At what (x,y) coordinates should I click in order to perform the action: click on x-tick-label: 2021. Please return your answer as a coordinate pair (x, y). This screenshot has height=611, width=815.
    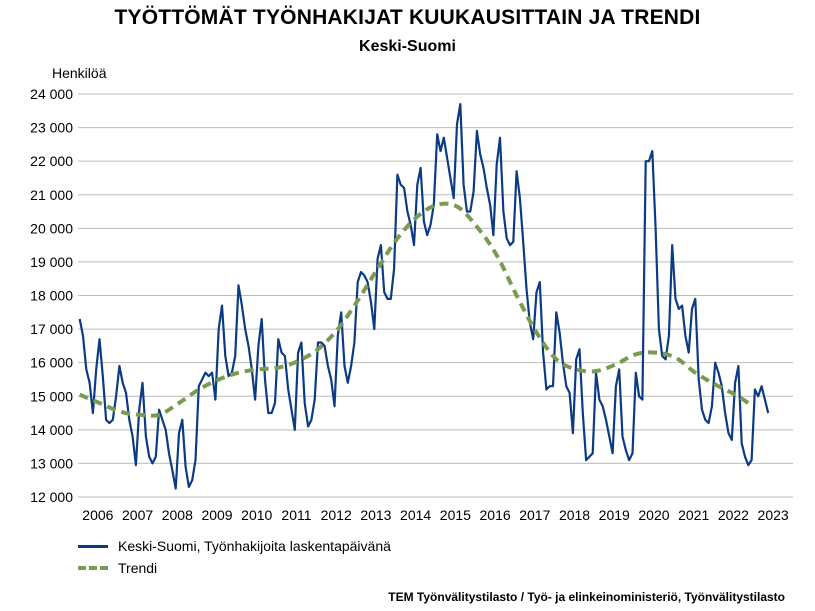
    Looking at the image, I should click on (693, 515).